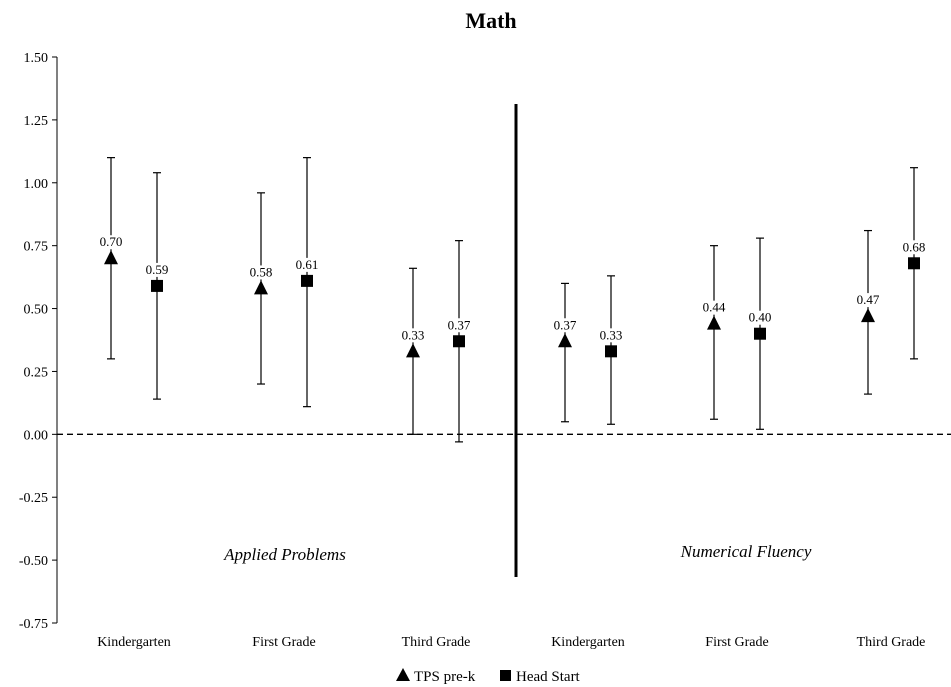 This screenshot has height=687, width=951. I want to click on legend: TPS pre-k Head Start, so click(488, 676).